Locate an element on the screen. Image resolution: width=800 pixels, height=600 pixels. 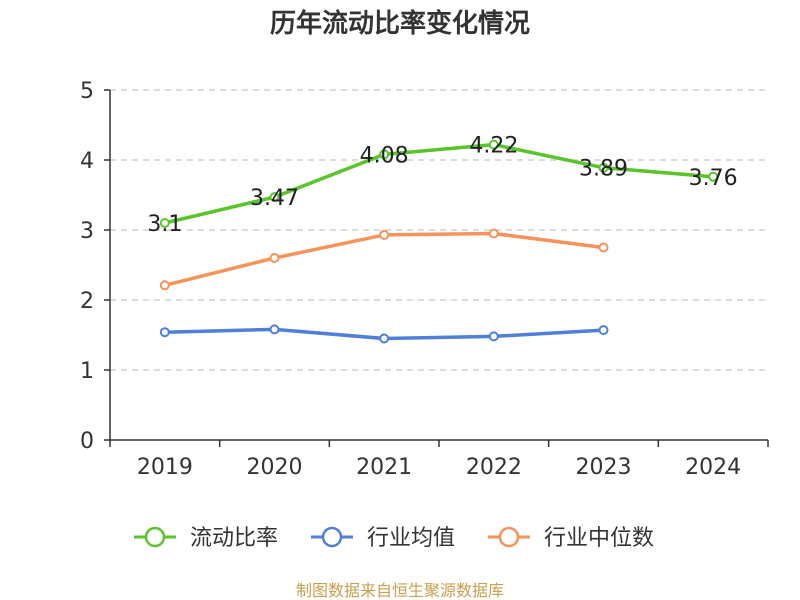
data-label: 3.47 is located at coordinates (274, 198).